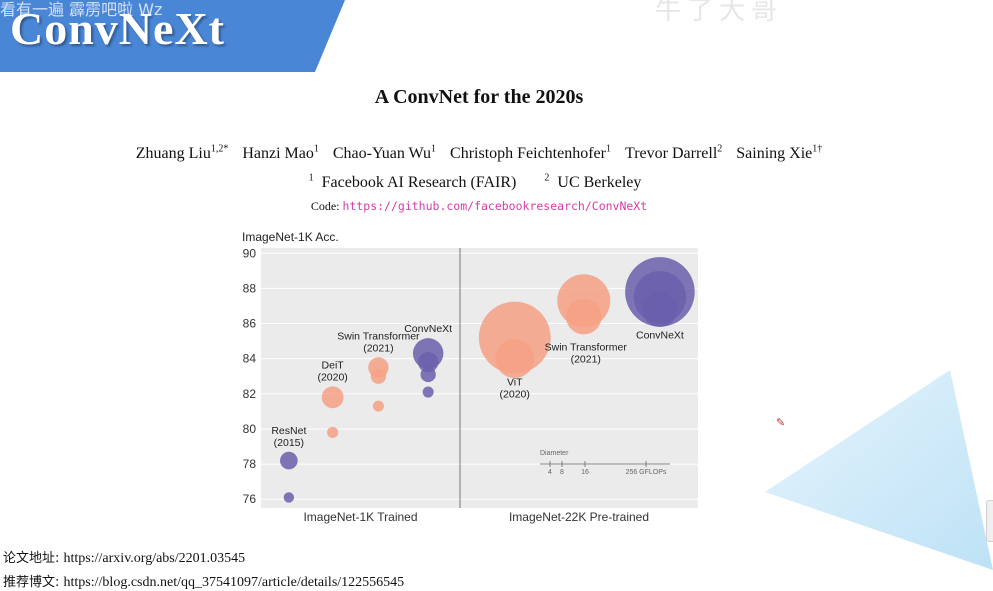 This screenshot has width=993, height=591. I want to click on paper-link-line: 论文地址: https://arxiv.org/abs/2201.03545, so click(124, 557).